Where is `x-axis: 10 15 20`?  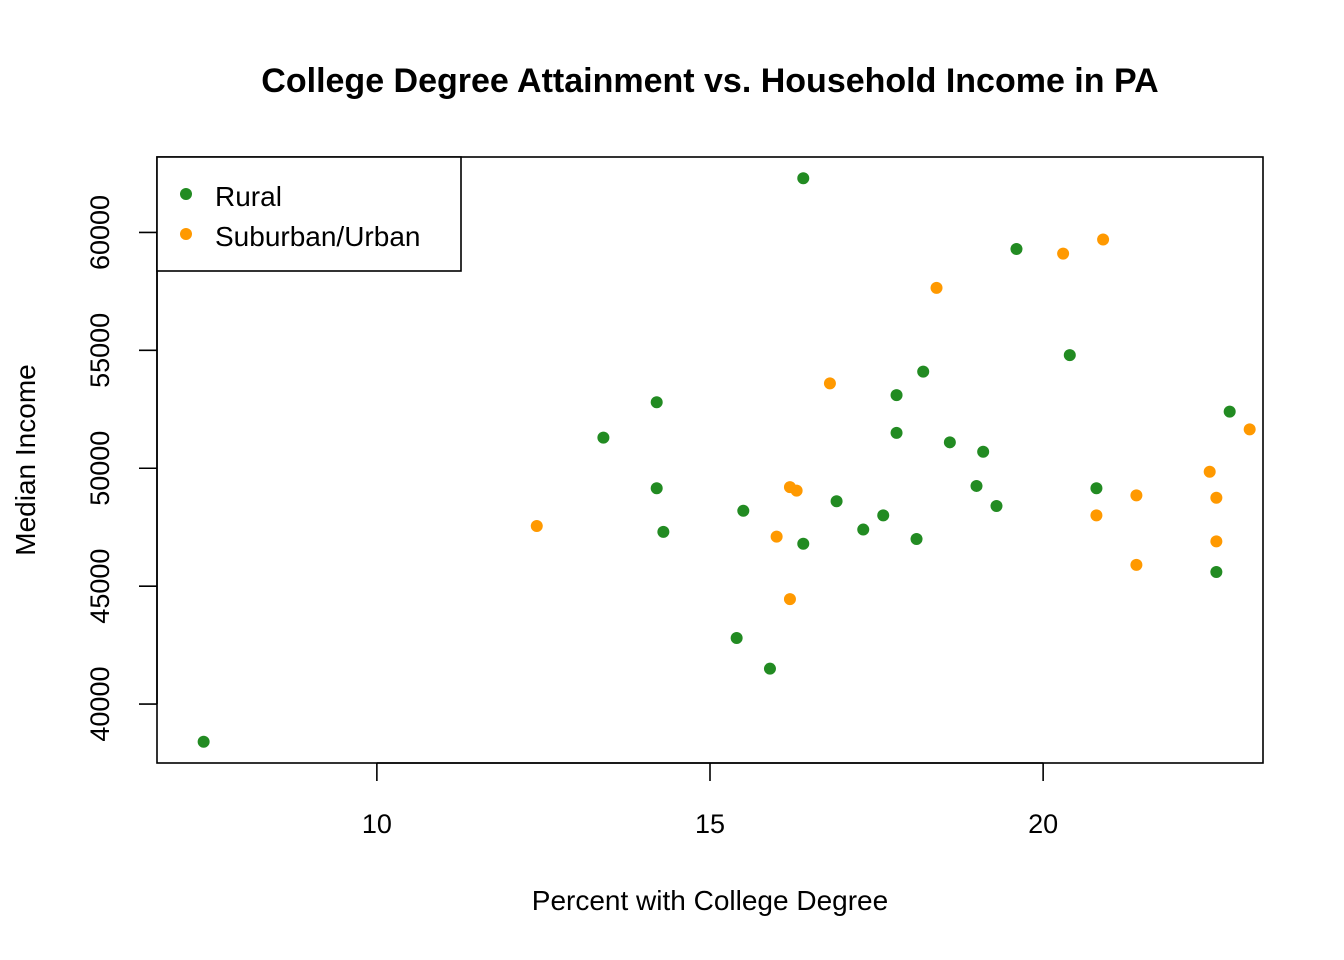 x-axis: 10 15 20 is located at coordinates (710, 800).